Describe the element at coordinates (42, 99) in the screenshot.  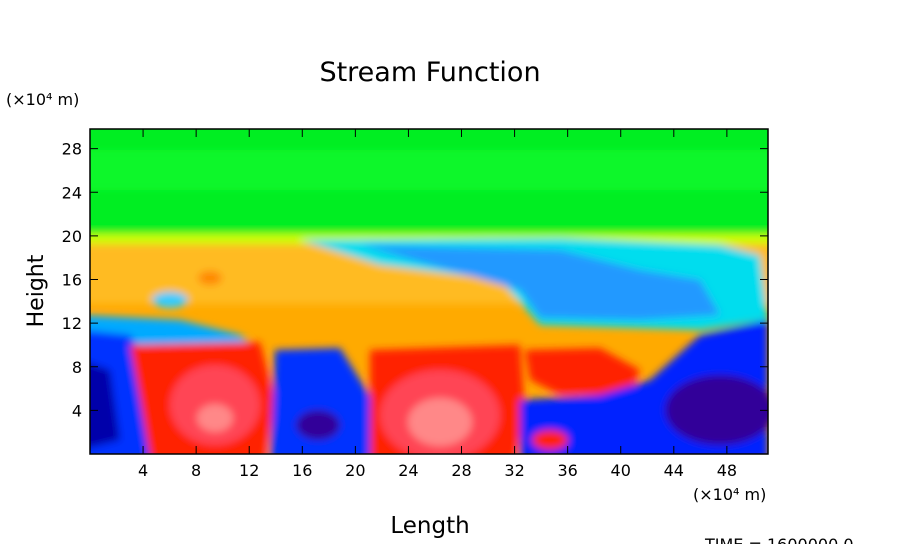
I see `y-unit: (×10⁴ m)` at that location.